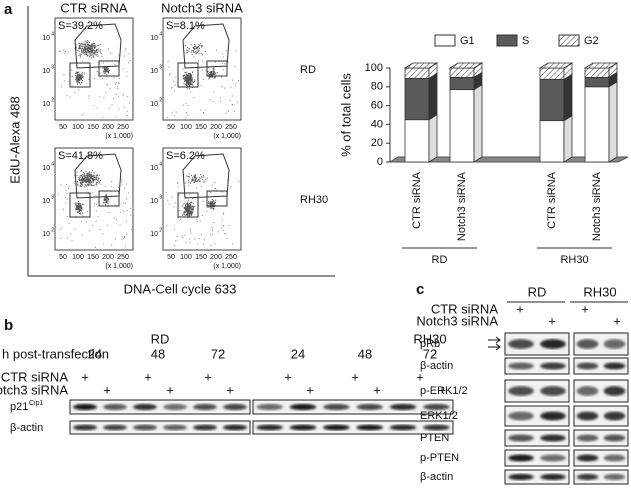 The height and width of the screenshot is (488, 631). What do you see at coordinates (78, 257) in the screenshot?
I see `x-tick-label: 100` at bounding box center [78, 257].